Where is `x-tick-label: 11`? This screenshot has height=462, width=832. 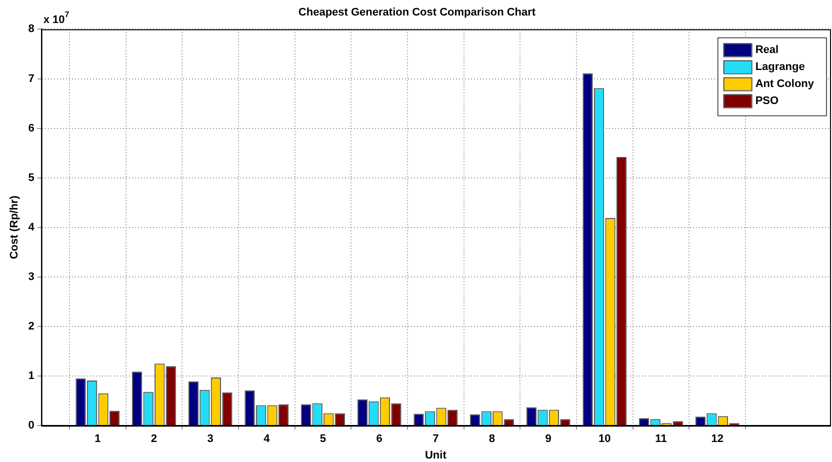 x-tick-label: 11 is located at coordinates (661, 439).